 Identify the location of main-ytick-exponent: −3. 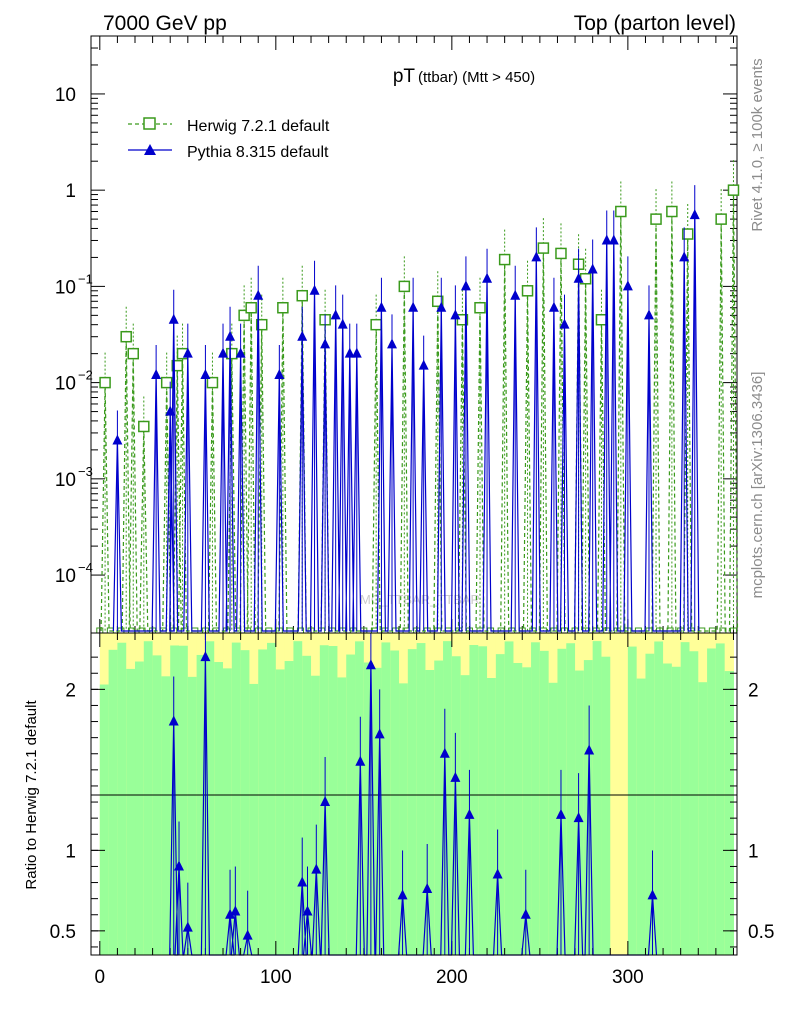
(85, 471).